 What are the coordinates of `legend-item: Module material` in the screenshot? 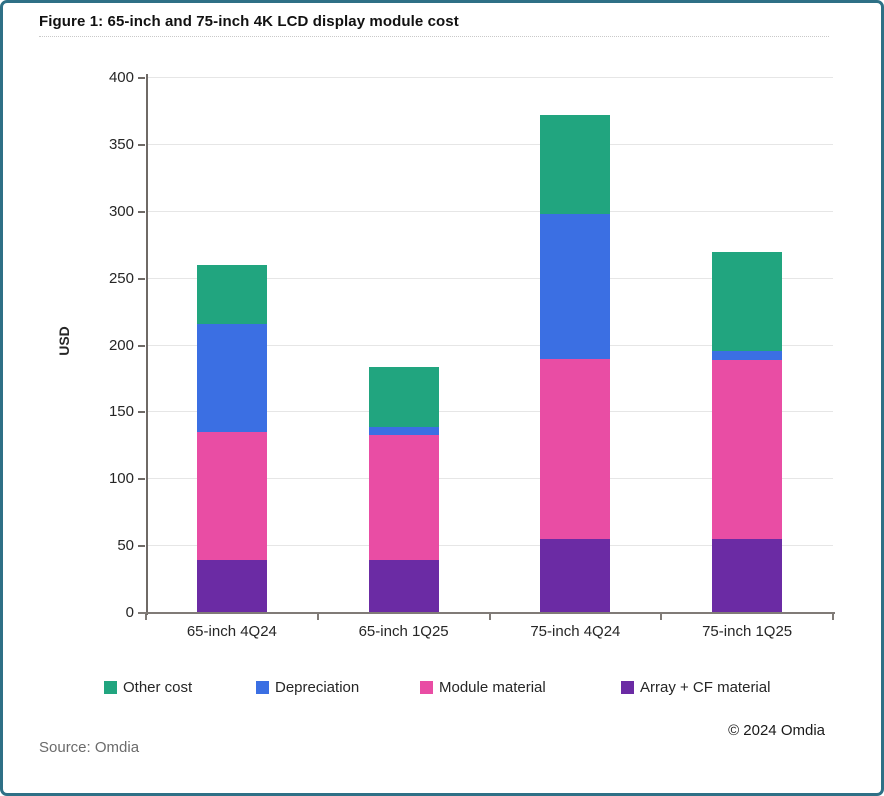 It's located at (483, 687).